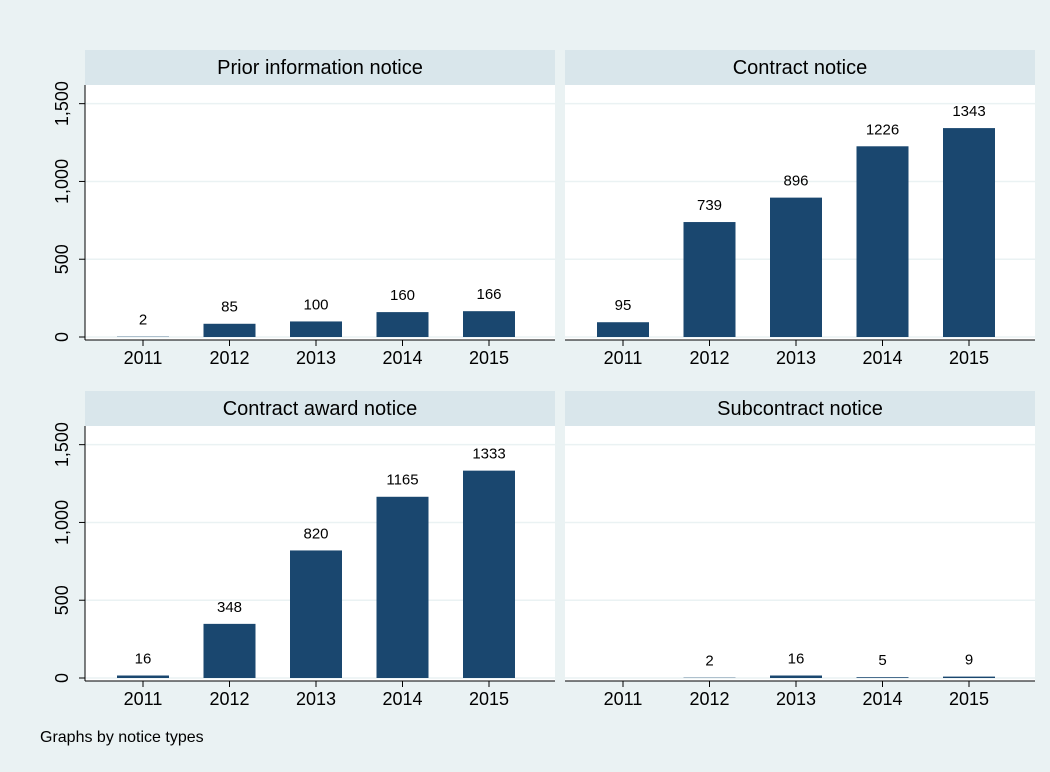 The width and height of the screenshot is (1050, 772). I want to click on panel-title: Prior information notice, so click(320, 68).